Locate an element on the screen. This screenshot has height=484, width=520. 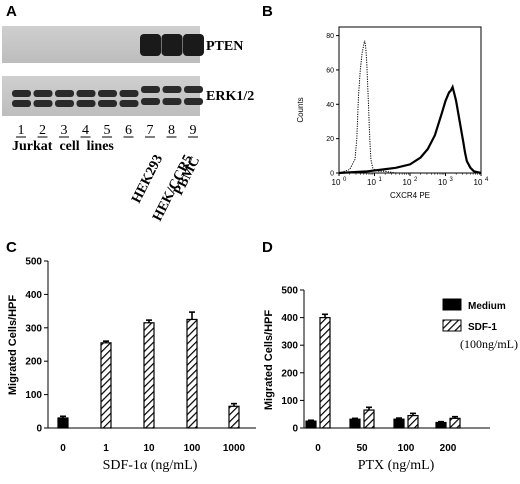
histogram-y-ticks: 0 20 40 60 80 is located at coordinates (332, 105).